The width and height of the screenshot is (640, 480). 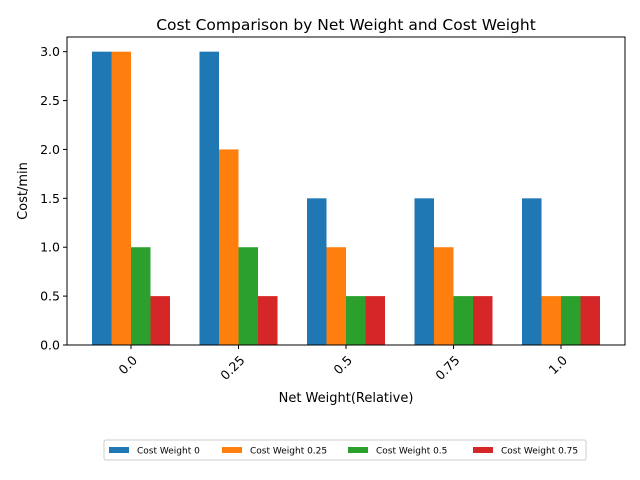 I want to click on y-tick-label: 1.5, so click(x=50, y=198).